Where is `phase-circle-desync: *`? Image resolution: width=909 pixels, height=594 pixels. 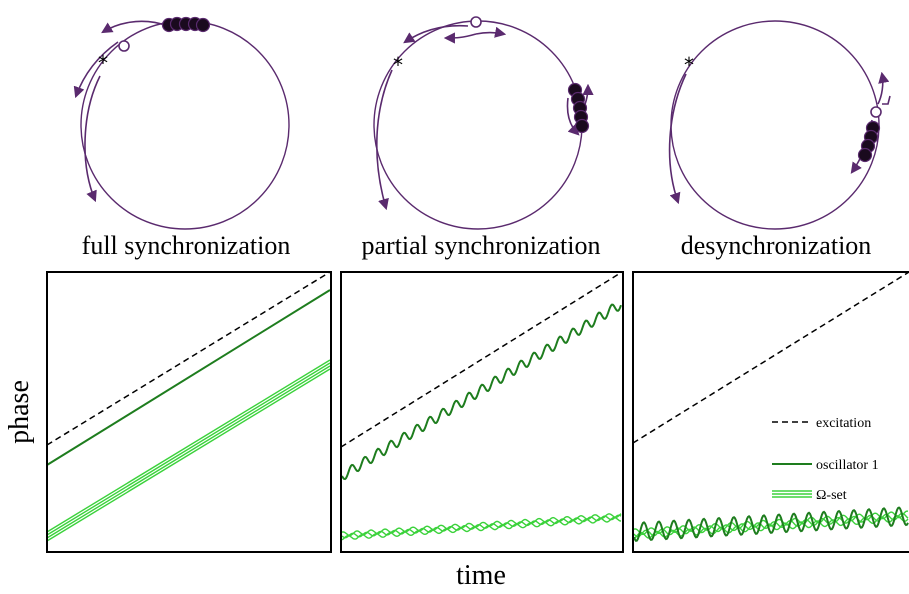 phase-circle-desync: * is located at coordinates (779, 125).